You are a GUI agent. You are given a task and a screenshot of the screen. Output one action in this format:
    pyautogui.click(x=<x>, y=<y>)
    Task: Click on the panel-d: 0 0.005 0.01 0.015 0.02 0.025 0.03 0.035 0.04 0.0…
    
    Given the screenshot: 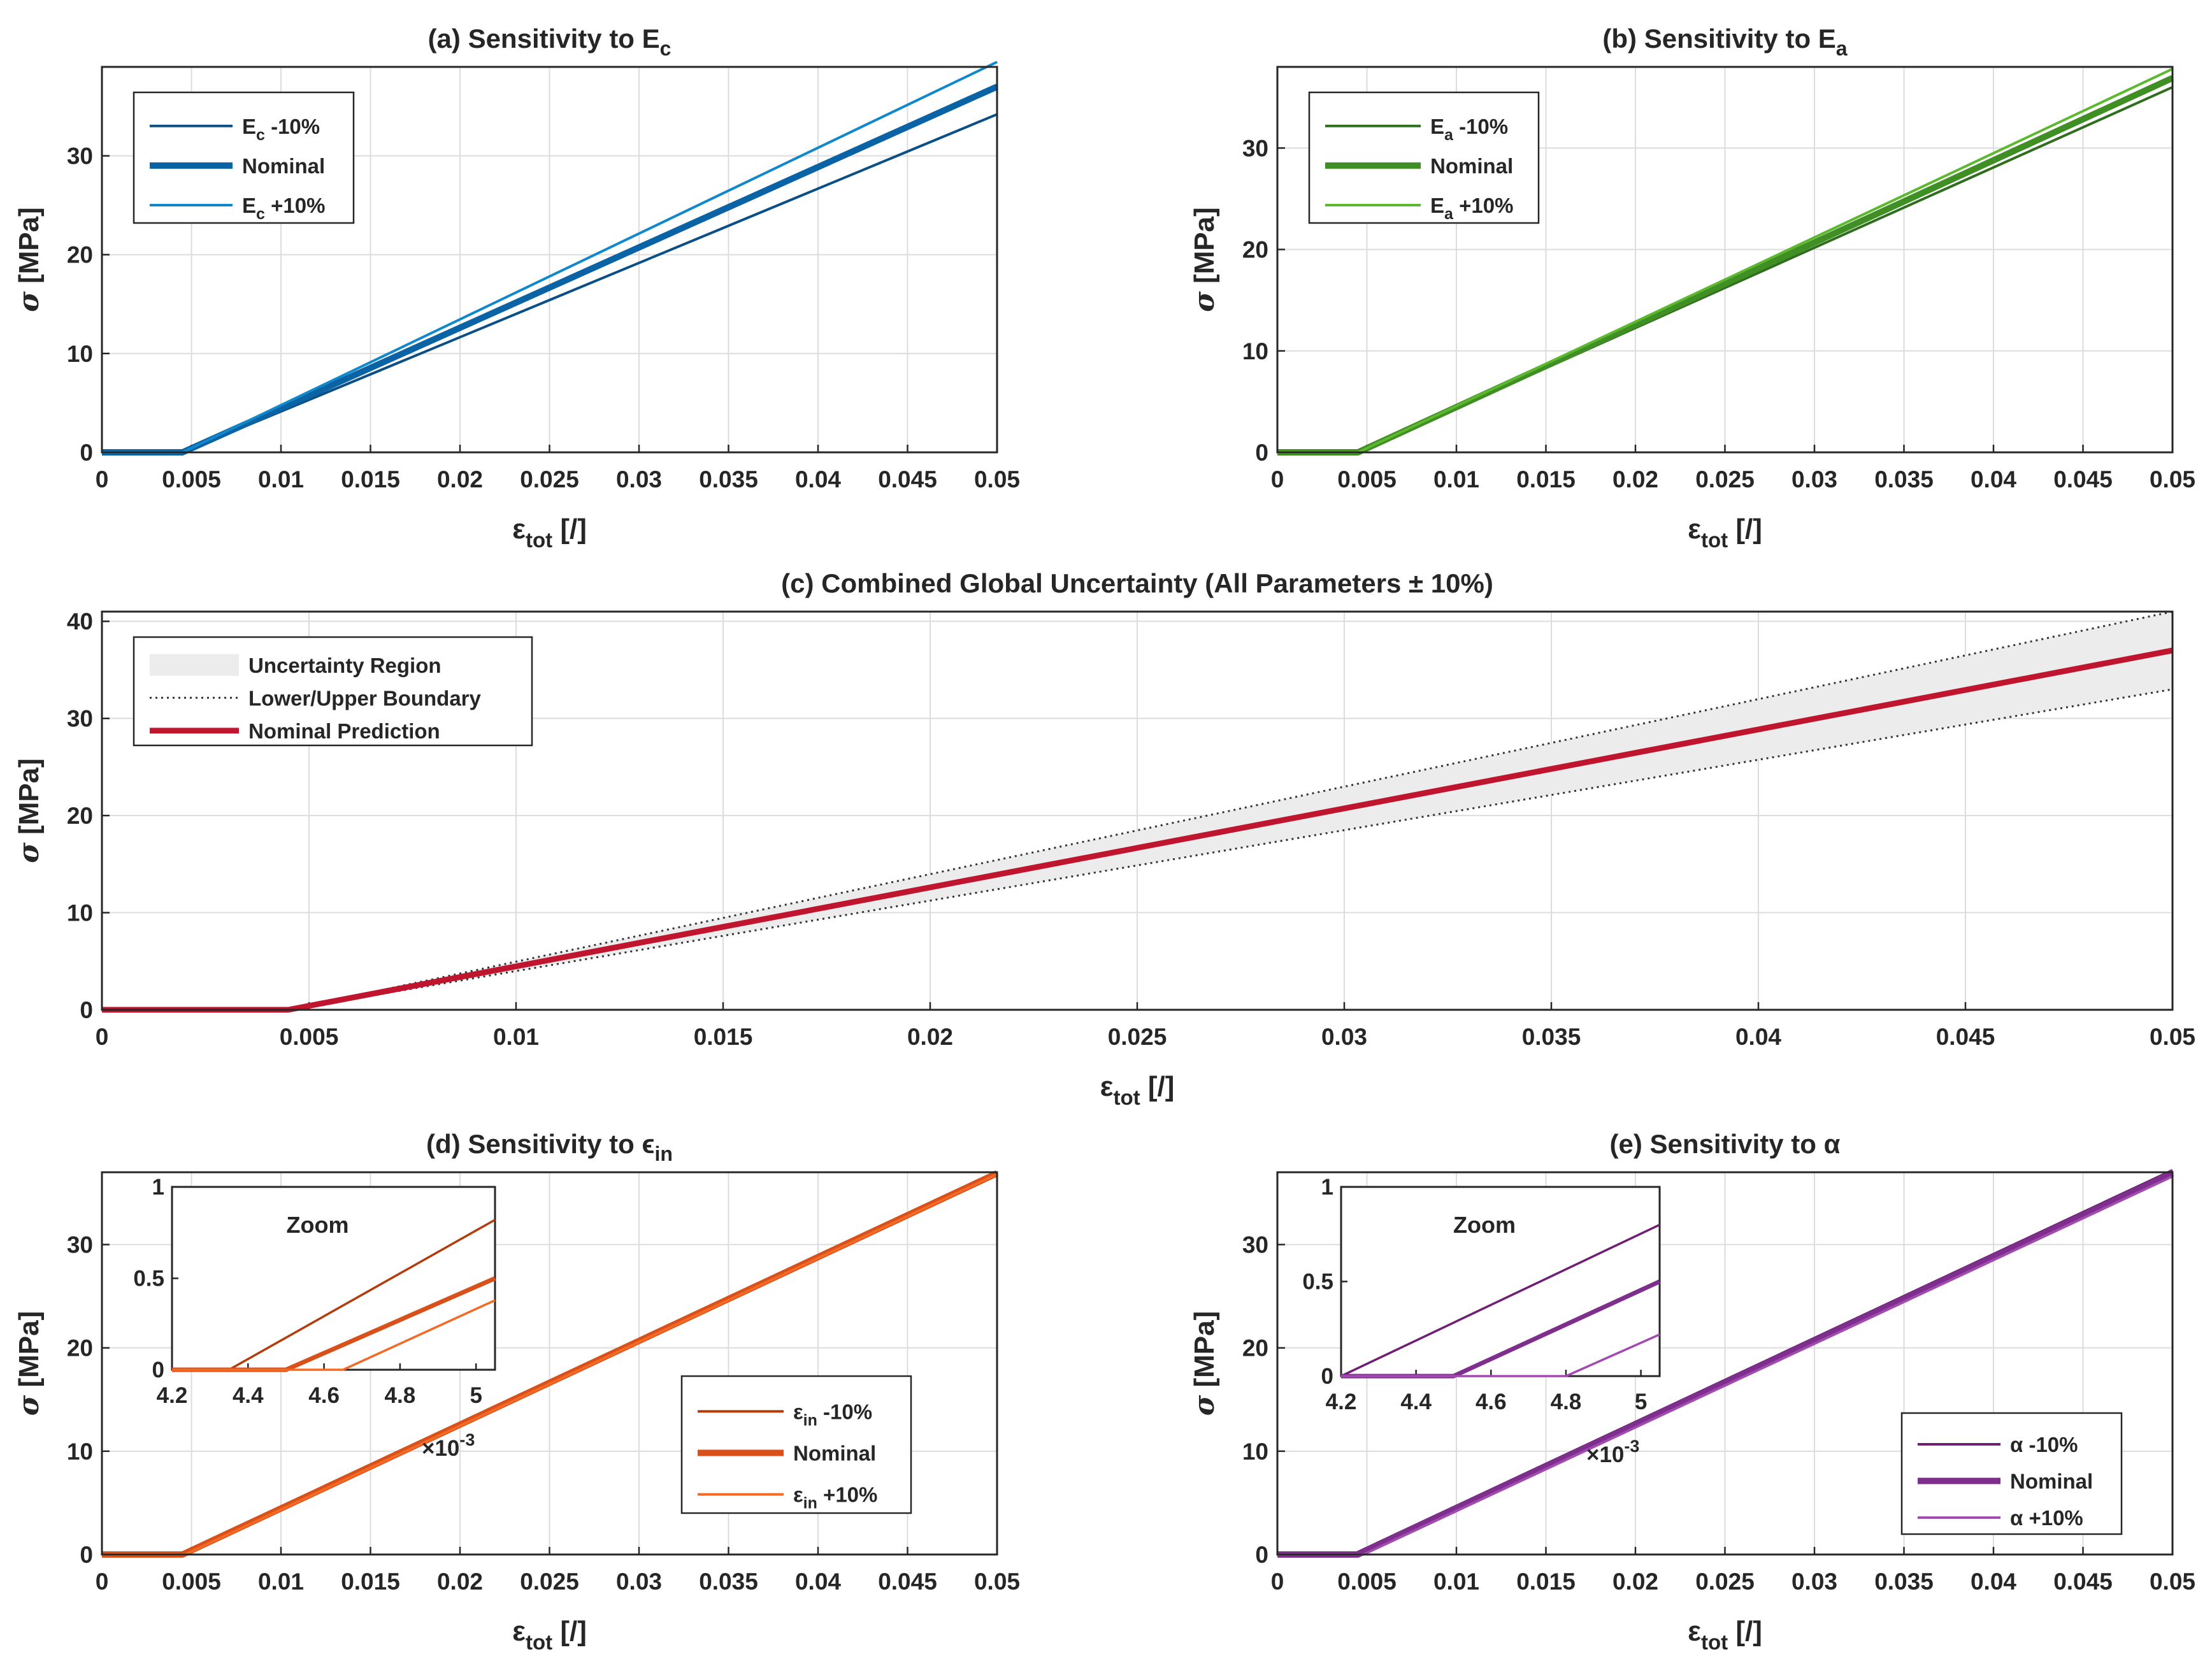 What is the action you would take?
    pyautogui.click(x=516, y=1392)
    